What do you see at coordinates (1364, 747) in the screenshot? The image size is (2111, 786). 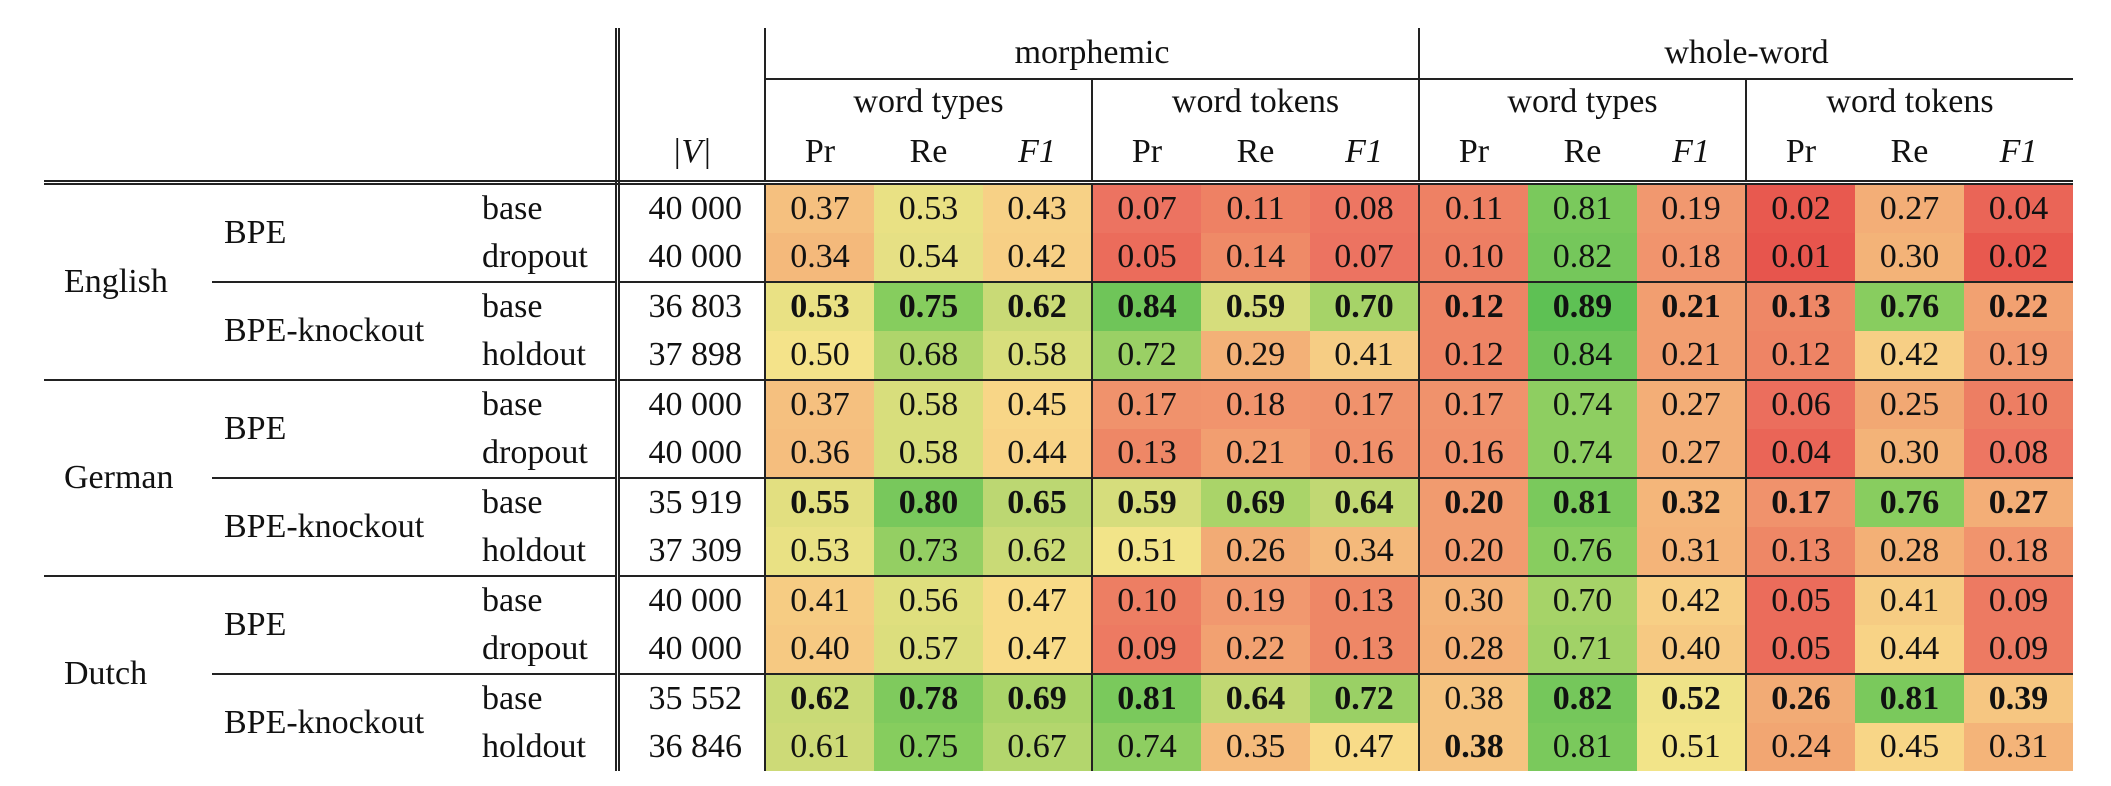 I see `score-cell: 0.47` at bounding box center [1364, 747].